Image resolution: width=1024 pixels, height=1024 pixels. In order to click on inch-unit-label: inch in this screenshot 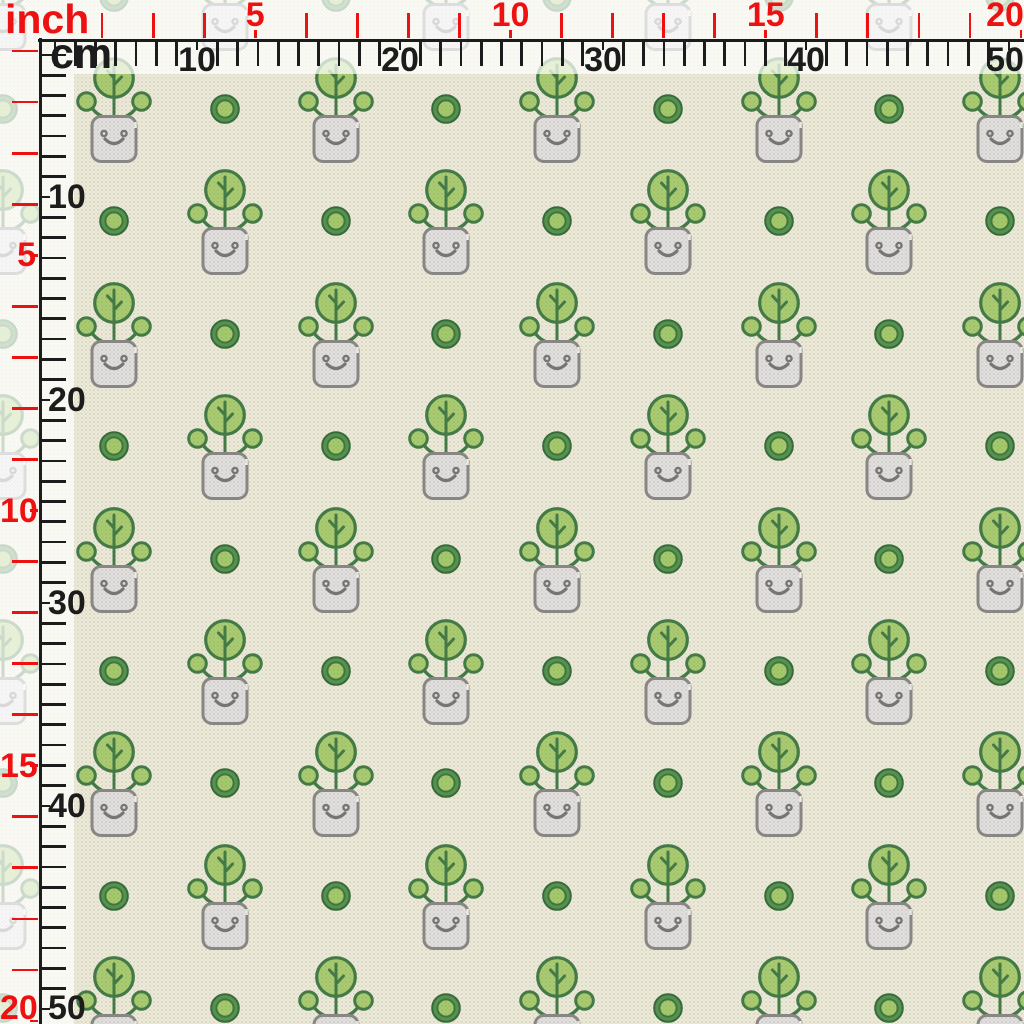, I will do `click(47, 21)`.